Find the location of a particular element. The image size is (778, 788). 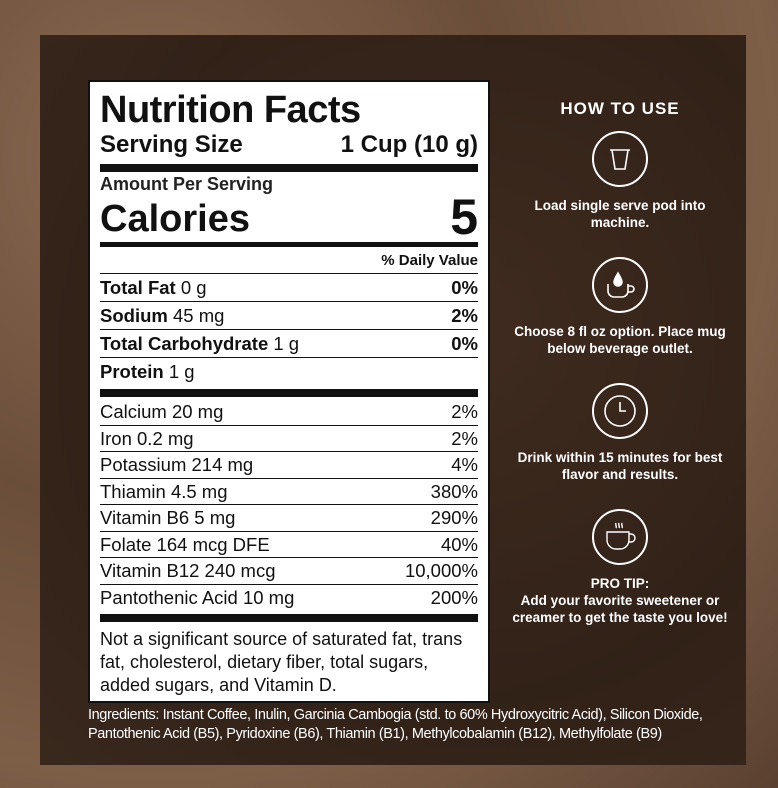

vitamin-dv: 200% is located at coordinates (454, 597).